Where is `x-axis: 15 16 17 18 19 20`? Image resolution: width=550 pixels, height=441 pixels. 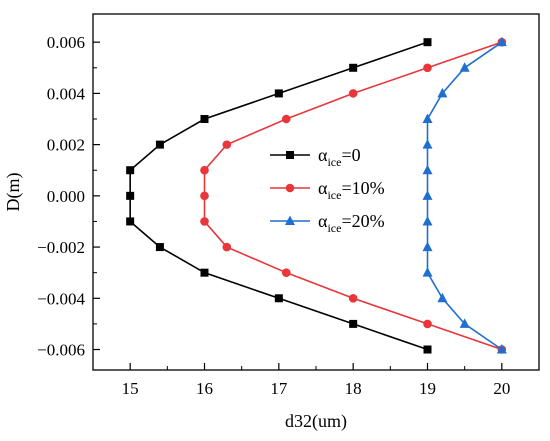
x-axis: 15 16 17 18 19 20 is located at coordinates (316, 380).